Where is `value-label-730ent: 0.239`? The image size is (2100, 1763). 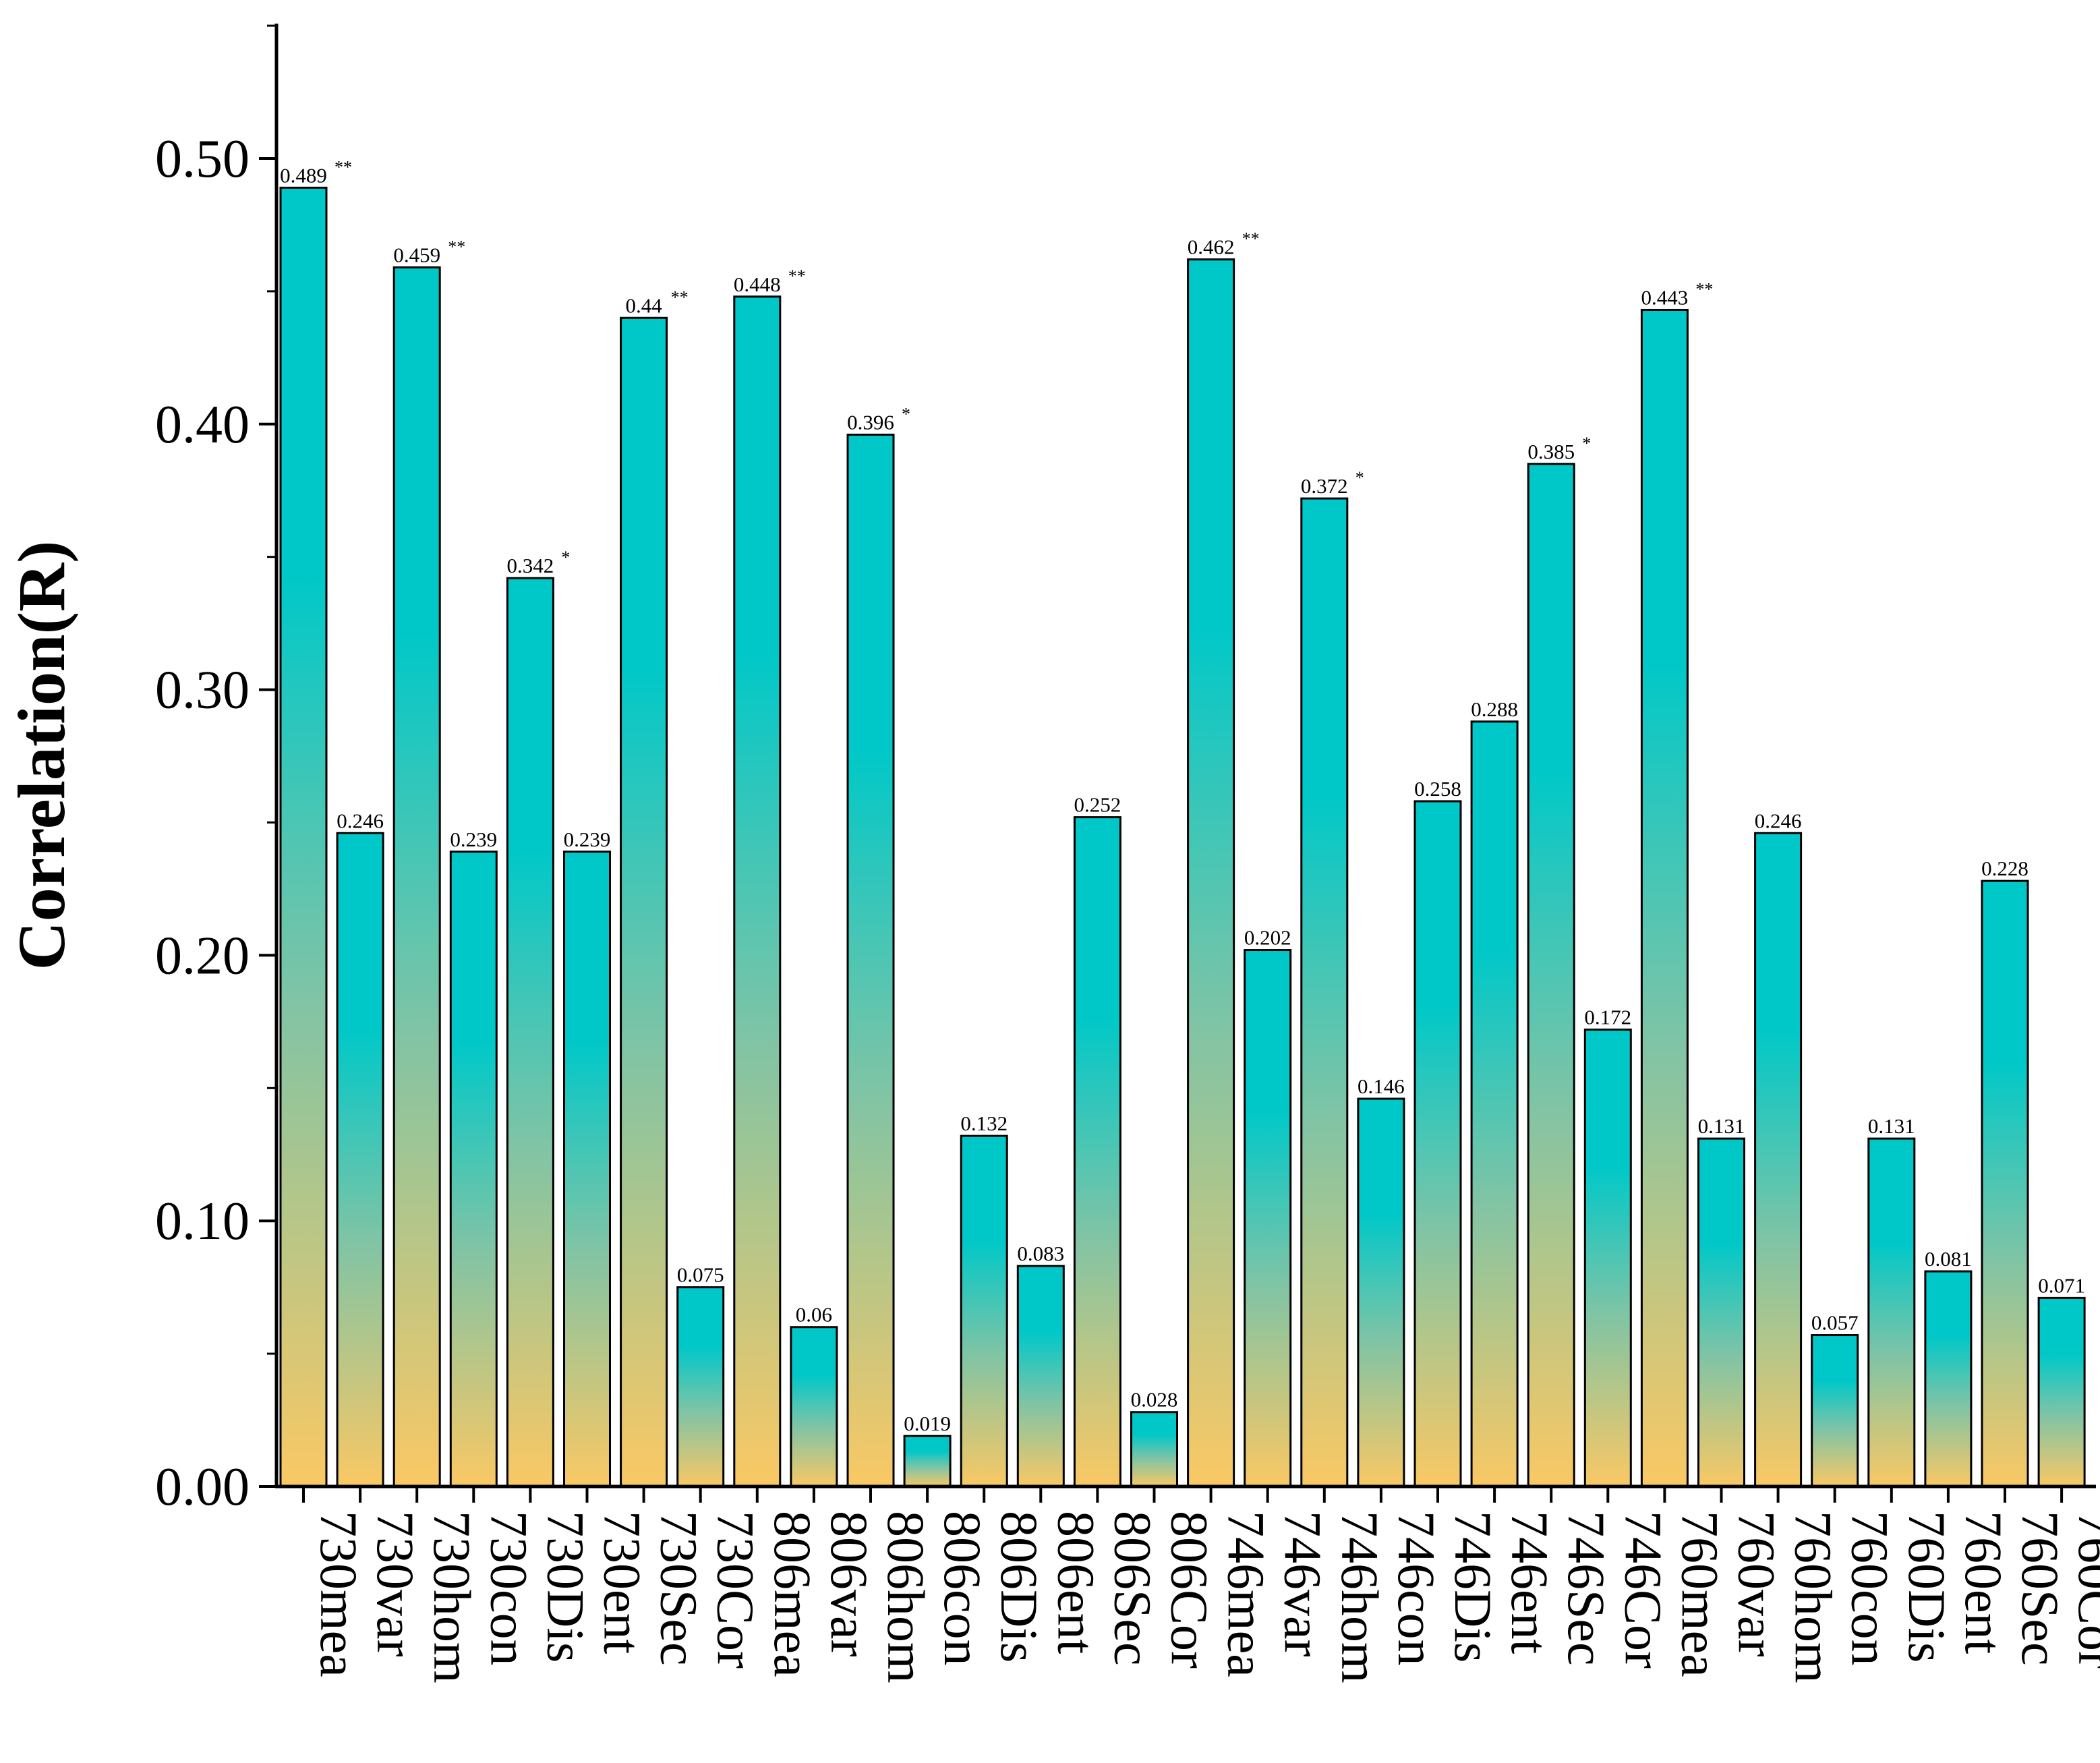
value-label-730ent: 0.239 is located at coordinates (587, 839).